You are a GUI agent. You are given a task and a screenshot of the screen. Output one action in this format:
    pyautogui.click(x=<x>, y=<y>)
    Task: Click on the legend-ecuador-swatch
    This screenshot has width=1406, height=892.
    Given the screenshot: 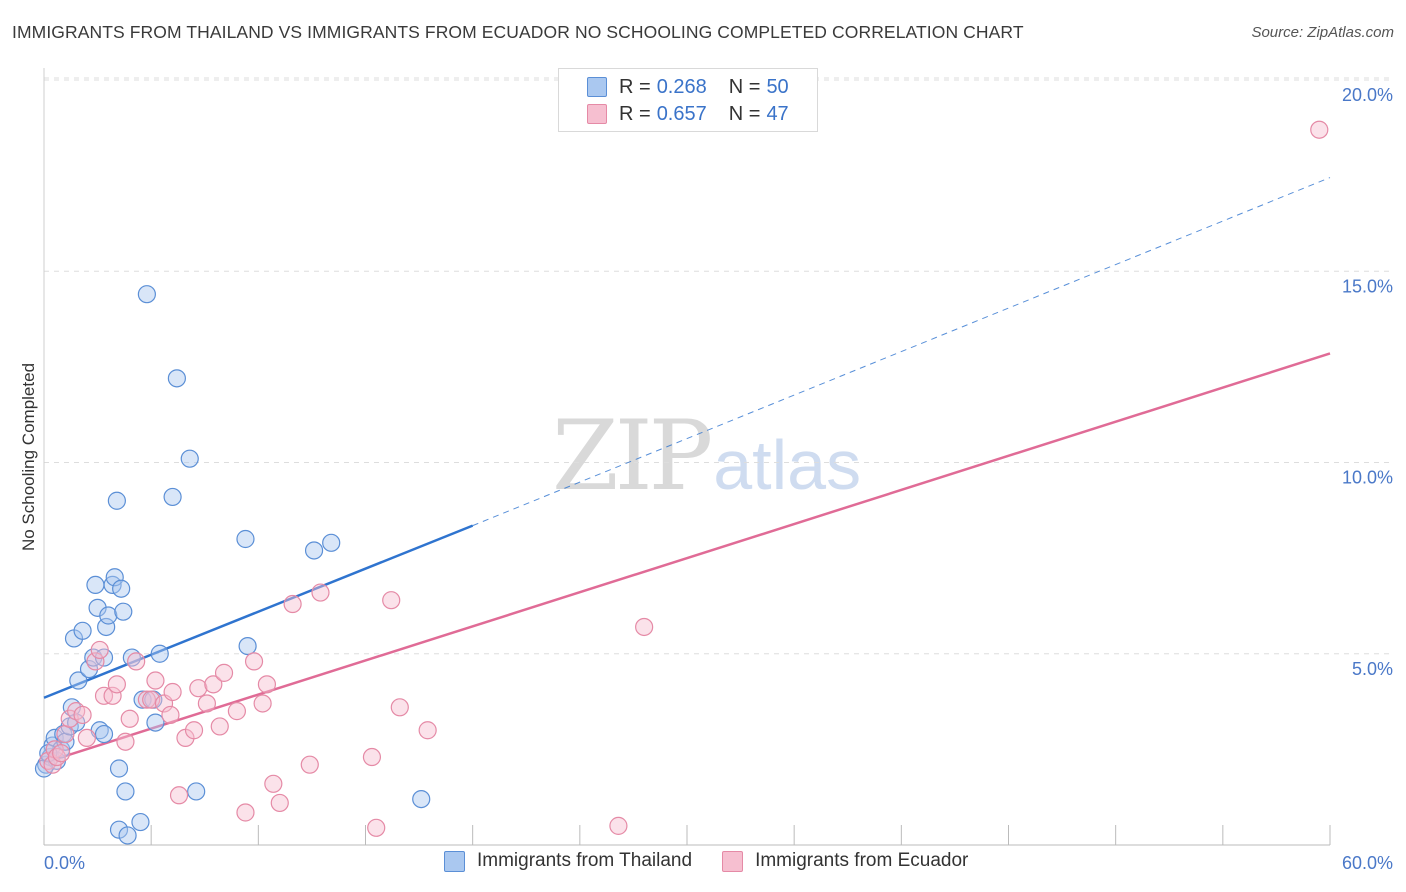 What is the action you would take?
    pyautogui.click(x=733, y=861)
    